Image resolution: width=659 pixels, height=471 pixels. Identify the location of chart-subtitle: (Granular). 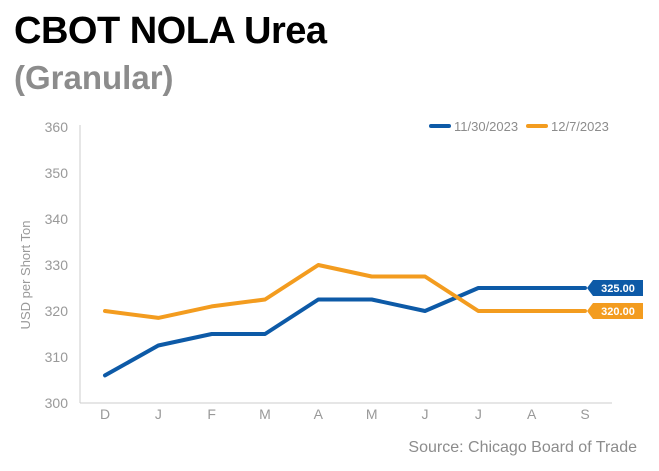
(94, 77).